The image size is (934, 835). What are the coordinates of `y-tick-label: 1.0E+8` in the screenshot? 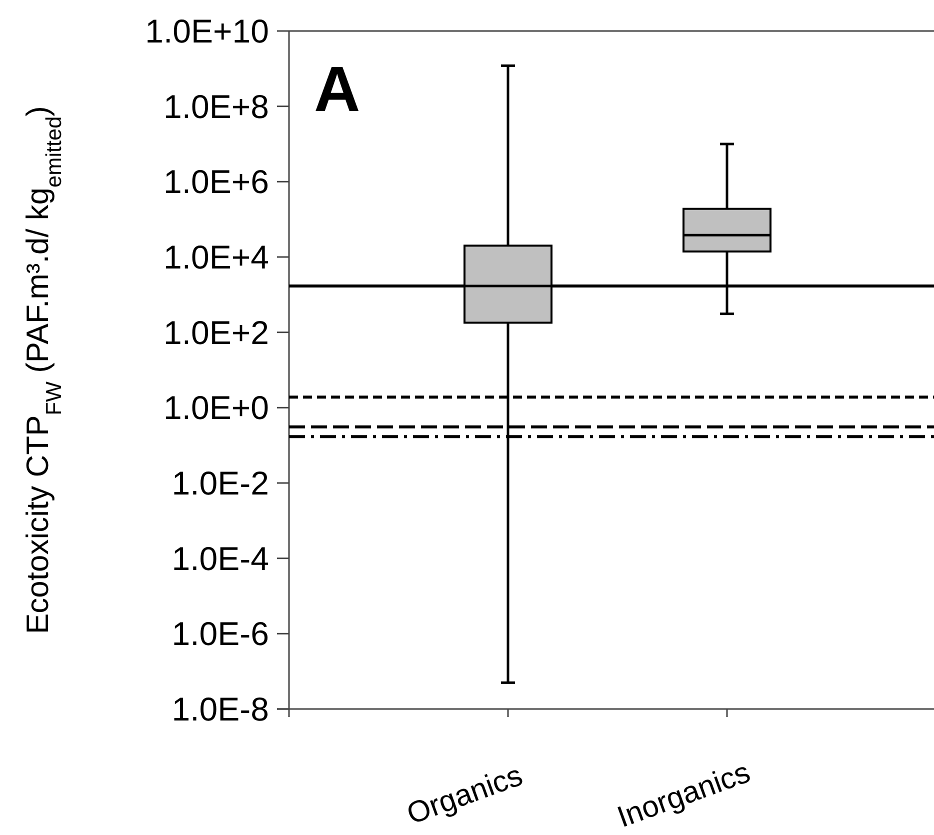 It's located at (216, 106).